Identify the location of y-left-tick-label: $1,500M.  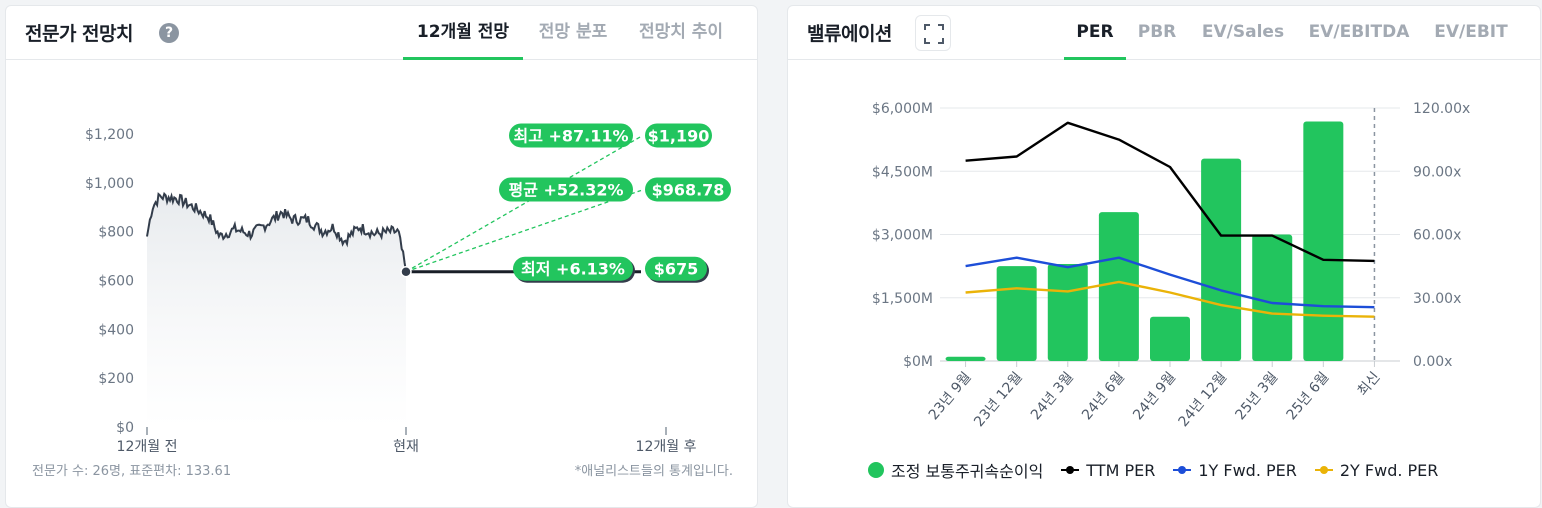
(902, 299).